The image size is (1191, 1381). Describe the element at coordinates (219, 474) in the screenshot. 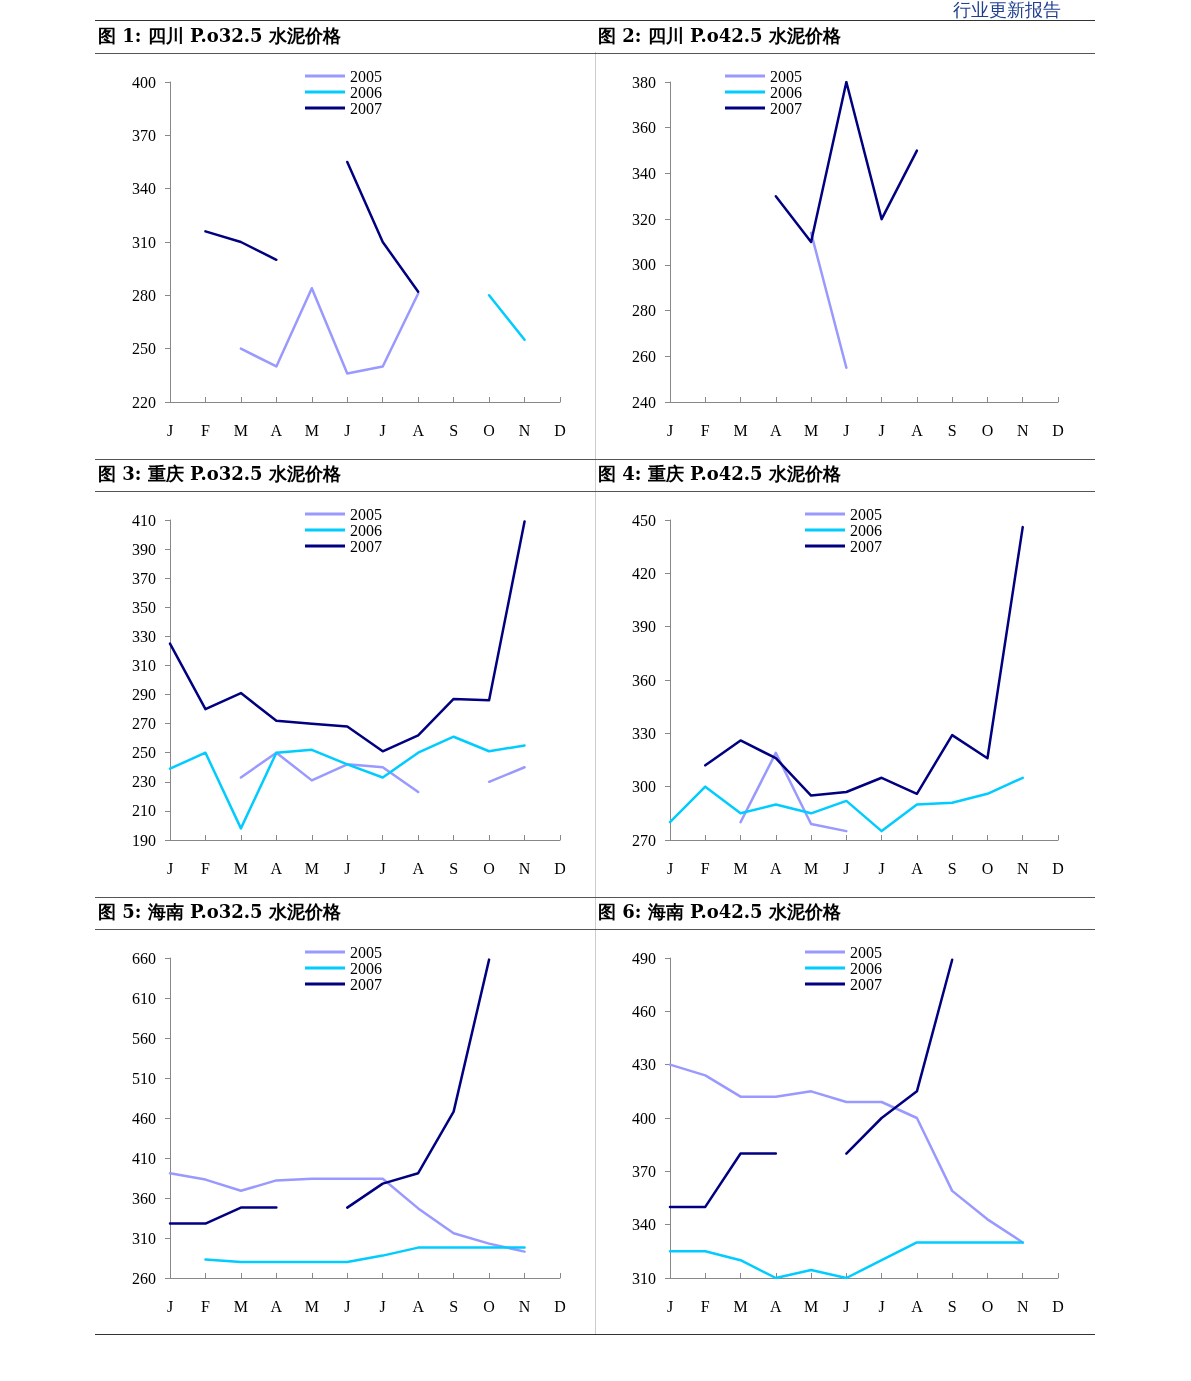

I see `chart-title: 图 3: 重庆 P.o32.5 水泥价格` at that location.